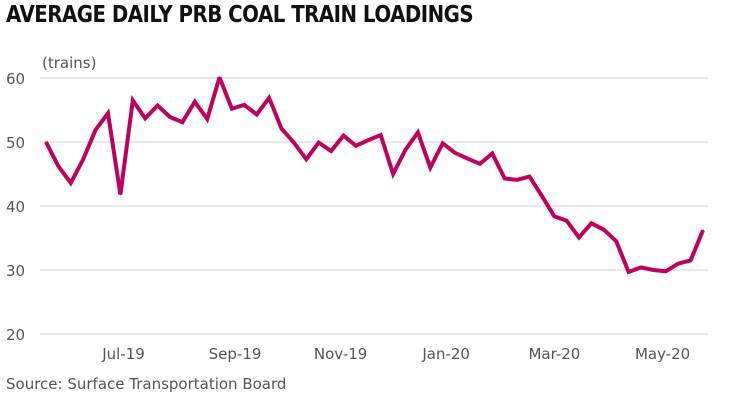 The height and width of the screenshot is (402, 732). I want to click on x-tick-label: May-20, so click(662, 354).